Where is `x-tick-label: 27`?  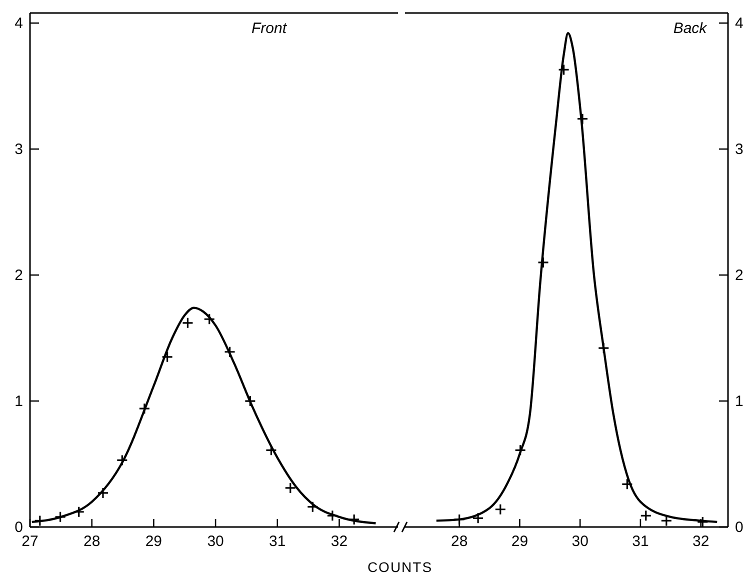 x-tick-label: 27 is located at coordinates (30, 541).